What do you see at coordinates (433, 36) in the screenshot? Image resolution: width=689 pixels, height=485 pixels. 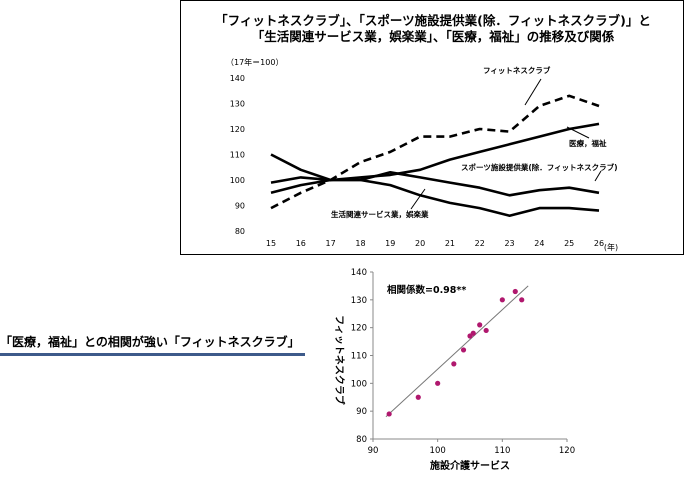 I see `chart-title-line-2: 「生活関連サービス業，娯楽業」、「医療，福祉」の推移及び関係` at bounding box center [433, 36].